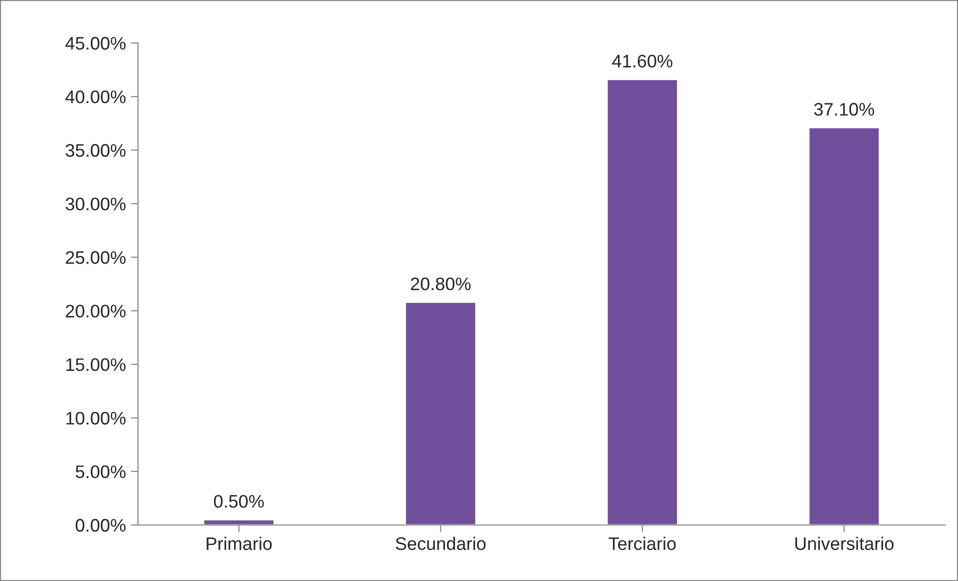 The height and width of the screenshot is (581, 958). What do you see at coordinates (96, 311) in the screenshot?
I see `y-tick-label: 20.00%` at bounding box center [96, 311].